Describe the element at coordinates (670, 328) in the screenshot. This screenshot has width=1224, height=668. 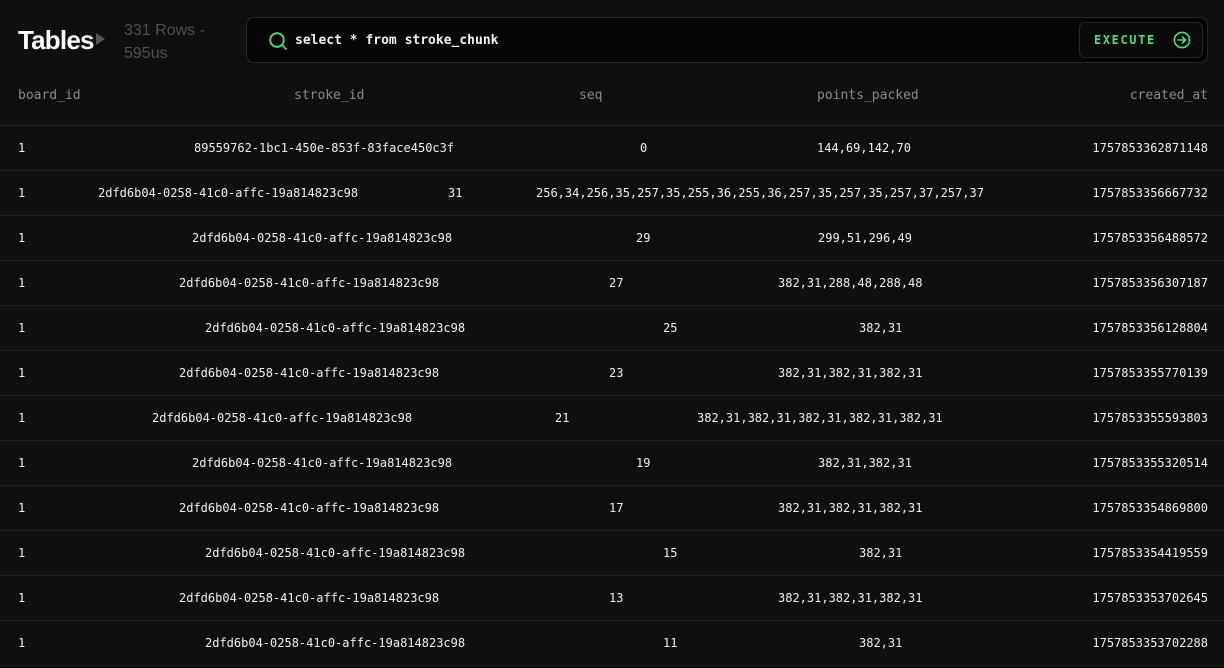
I see `cell-seq: 25` at that location.